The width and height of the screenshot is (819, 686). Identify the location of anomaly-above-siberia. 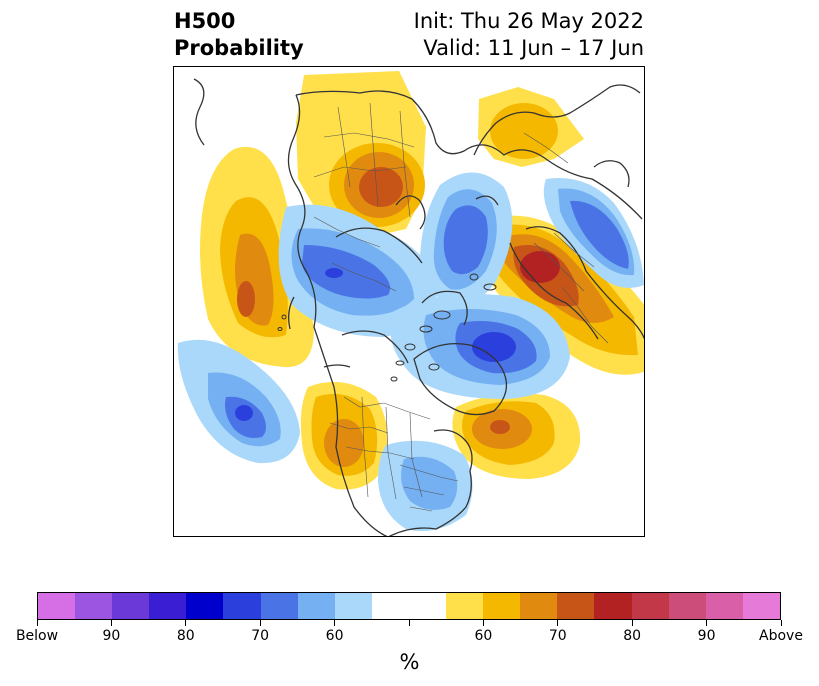
(361, 154).